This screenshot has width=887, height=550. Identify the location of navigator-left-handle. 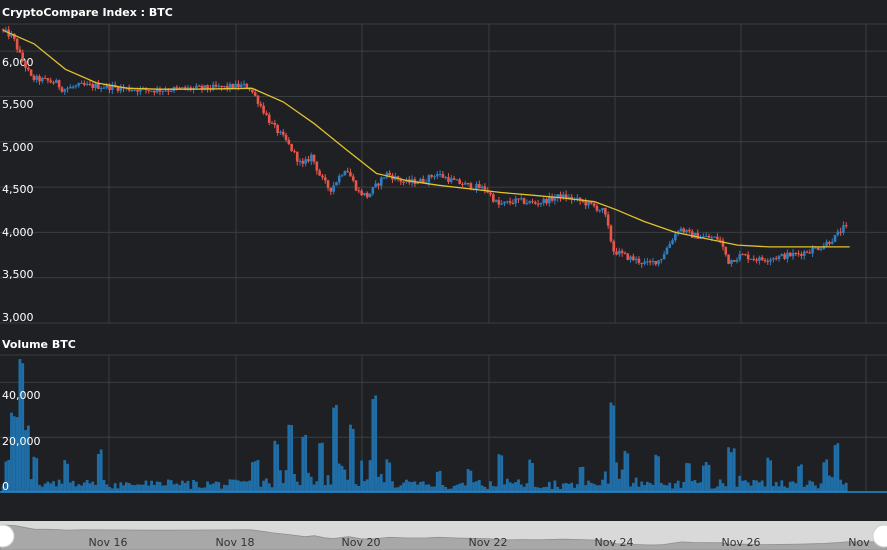
(7, 536).